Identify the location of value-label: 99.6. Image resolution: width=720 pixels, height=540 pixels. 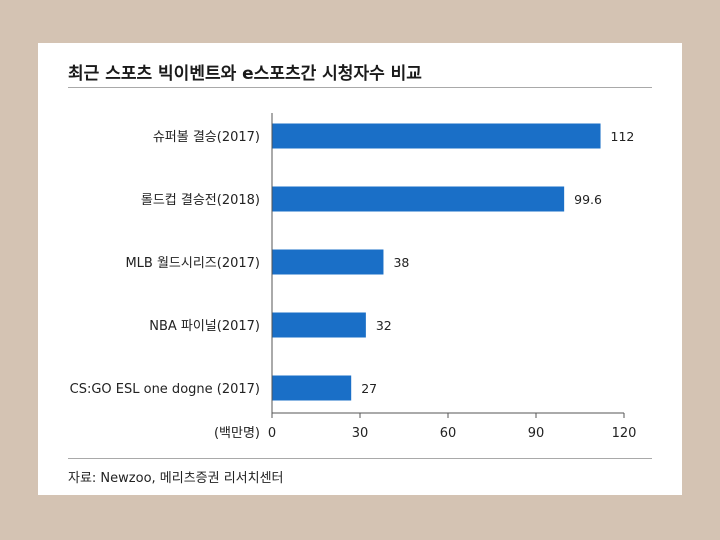
(588, 199).